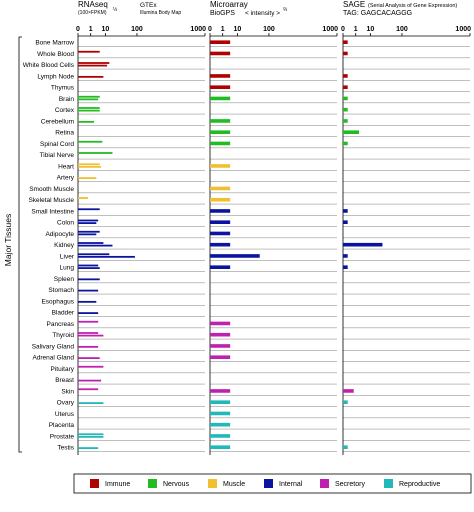 The width and height of the screenshot is (474, 512). What do you see at coordinates (67, 391) in the screenshot?
I see `tissue-label: Skin` at bounding box center [67, 391].